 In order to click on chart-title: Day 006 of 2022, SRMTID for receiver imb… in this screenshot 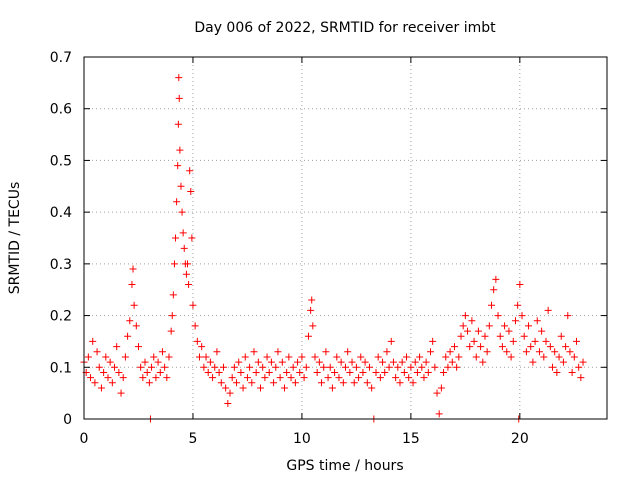, I will do `click(345, 28)`.